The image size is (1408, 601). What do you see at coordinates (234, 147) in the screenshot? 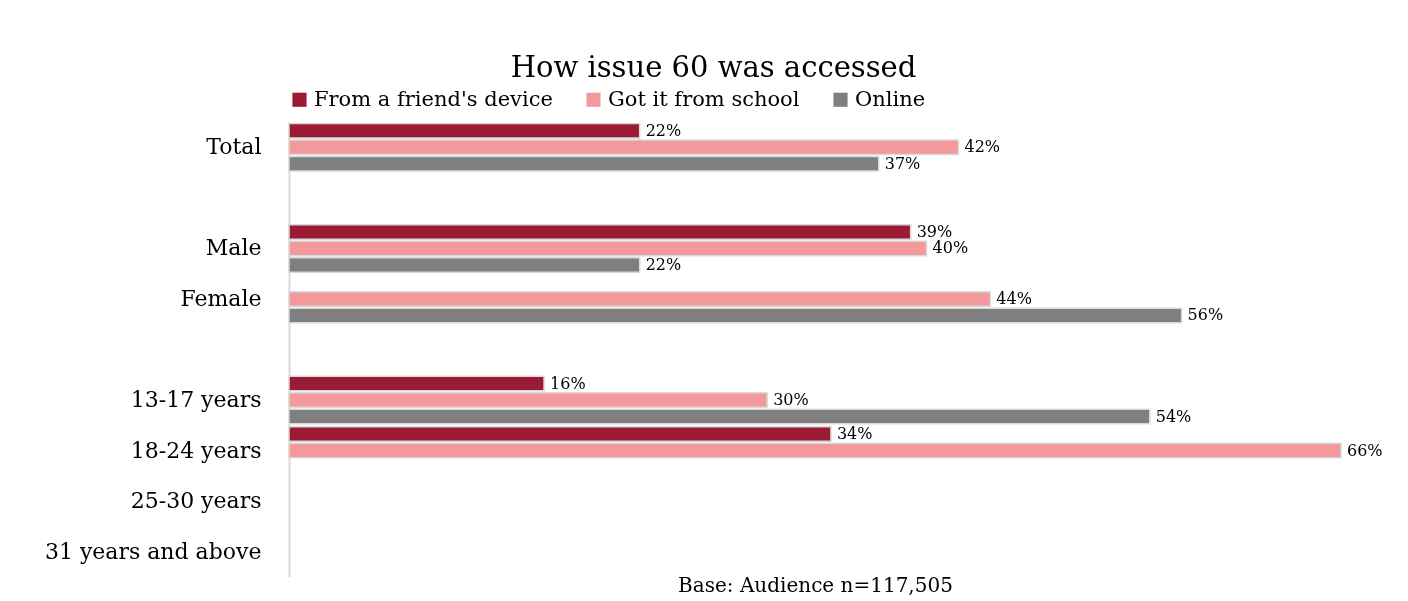
I see `y-tick-label: Total` at bounding box center [234, 147].